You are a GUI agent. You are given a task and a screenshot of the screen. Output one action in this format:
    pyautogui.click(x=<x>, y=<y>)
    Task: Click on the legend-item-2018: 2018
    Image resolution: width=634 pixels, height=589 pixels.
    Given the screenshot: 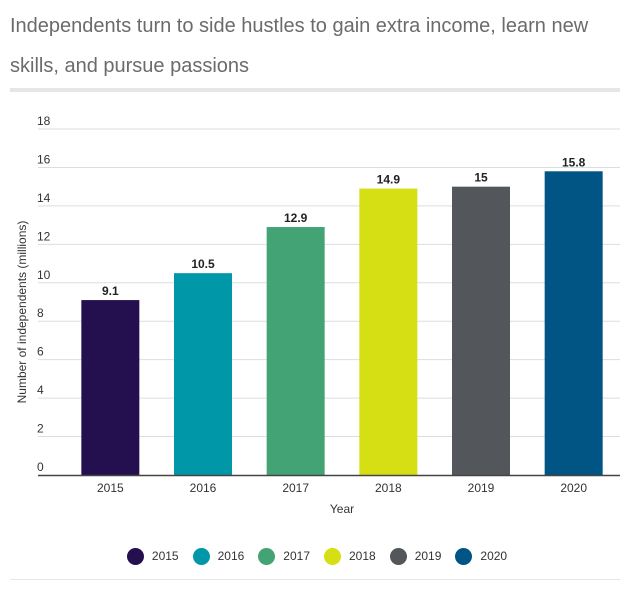 What is the action you would take?
    pyautogui.click(x=350, y=556)
    